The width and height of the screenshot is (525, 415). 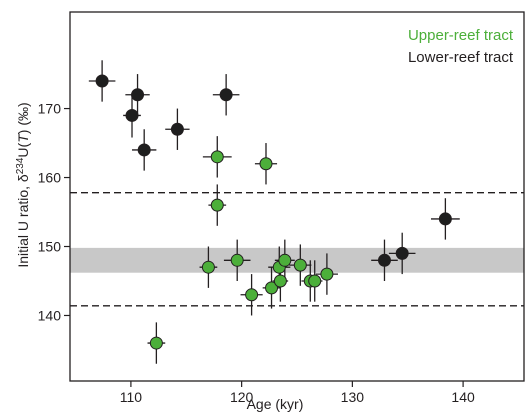 What do you see at coordinates (131, 397) in the screenshot?
I see `x-tick-label: 110` at bounding box center [131, 397].